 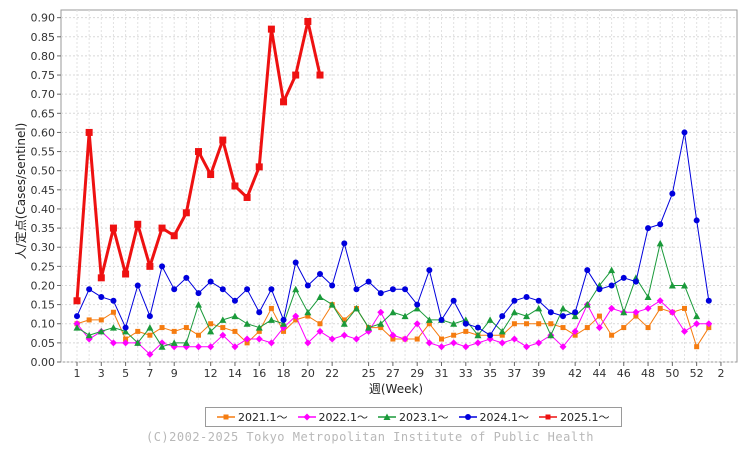 I want to click on legend-swatch, so click(x=548, y=417).